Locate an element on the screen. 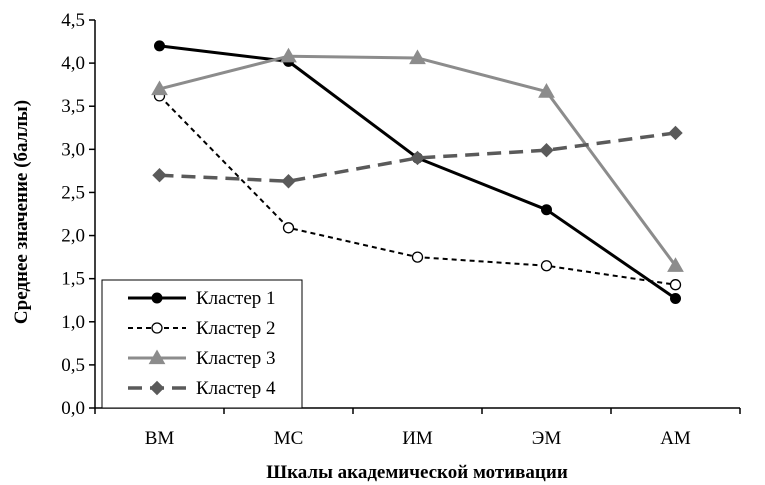  legend-item: Кластер 4 is located at coordinates (202, 388).